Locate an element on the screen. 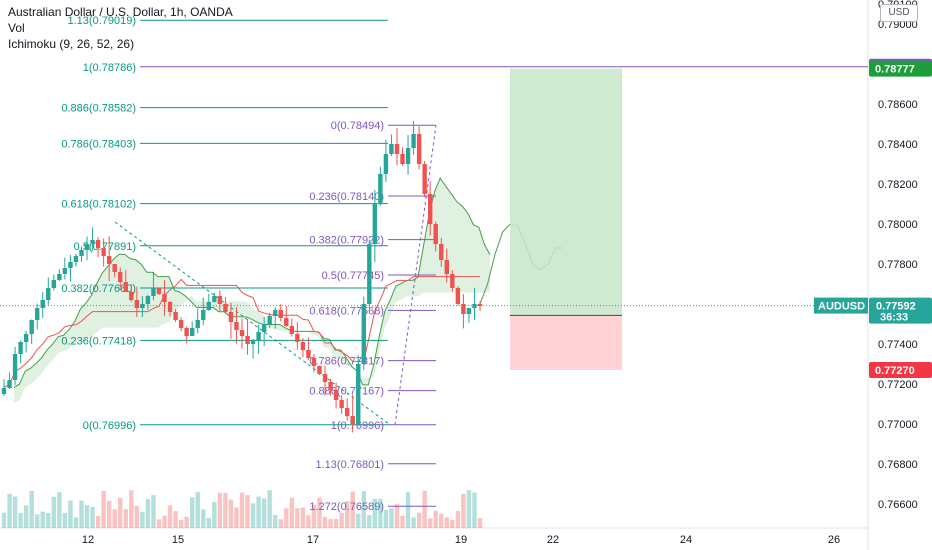  time-tick-label: 17 is located at coordinates (313, 540).